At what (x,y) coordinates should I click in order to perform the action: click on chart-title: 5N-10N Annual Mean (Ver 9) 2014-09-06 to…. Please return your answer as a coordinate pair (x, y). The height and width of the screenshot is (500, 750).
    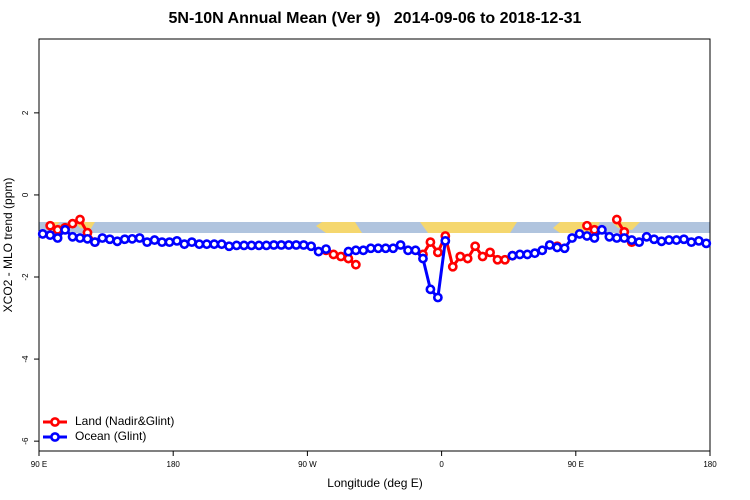
    Looking at the image, I should click on (375, 18).